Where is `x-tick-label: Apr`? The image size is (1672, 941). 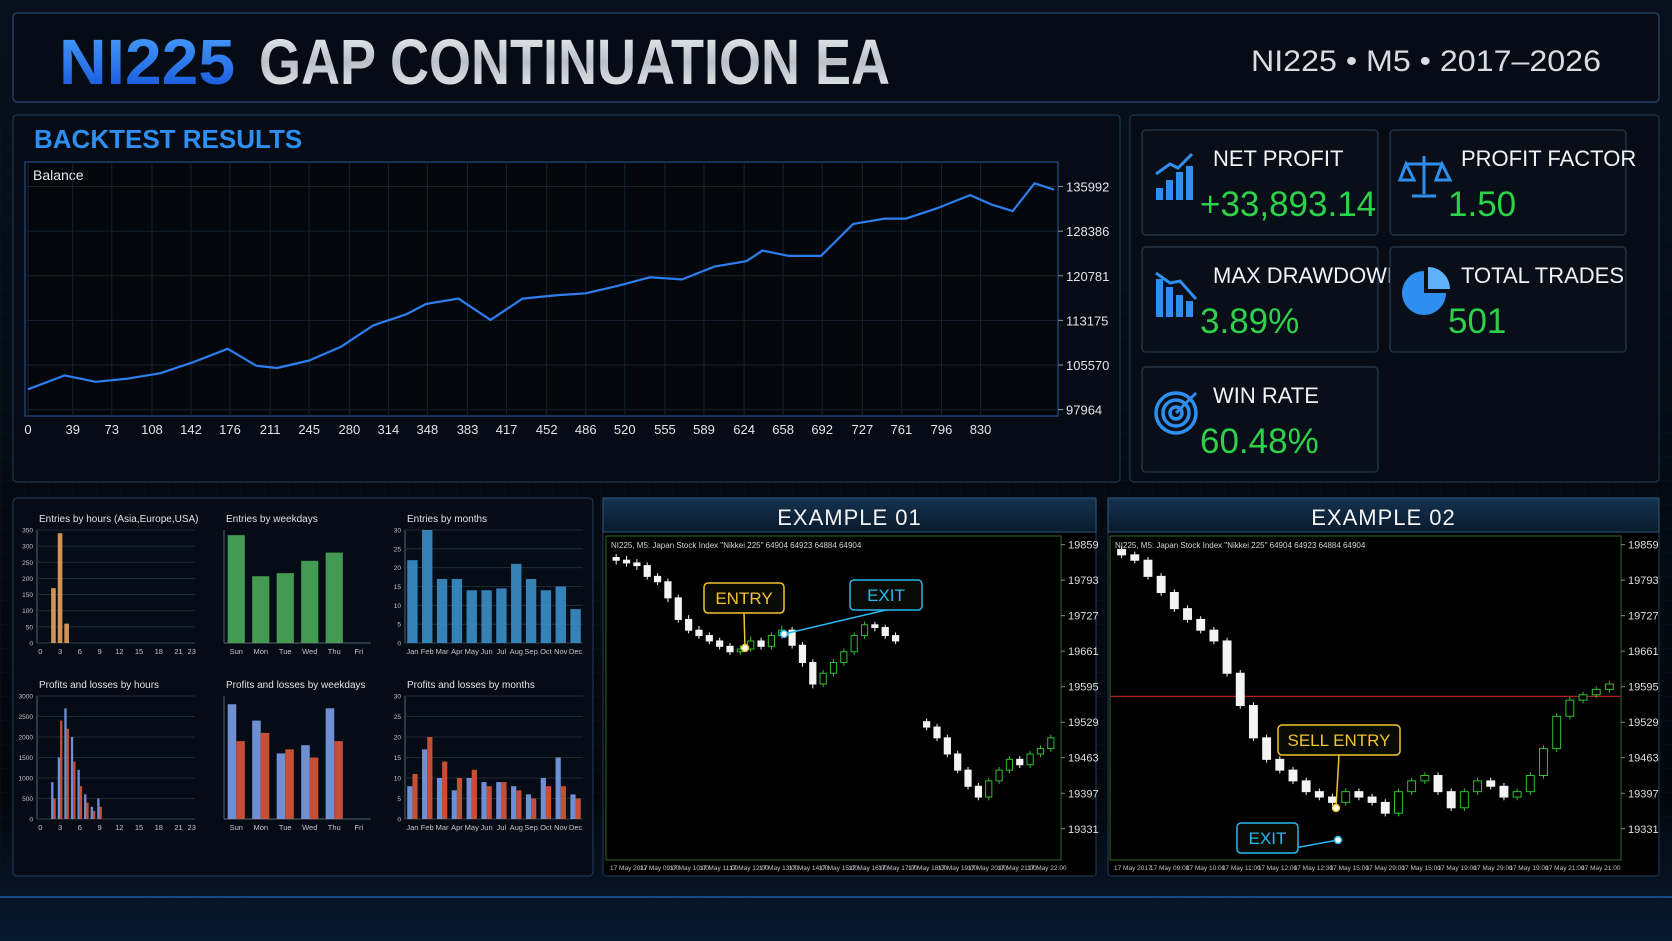
x-tick-label: Apr is located at coordinates (457, 651).